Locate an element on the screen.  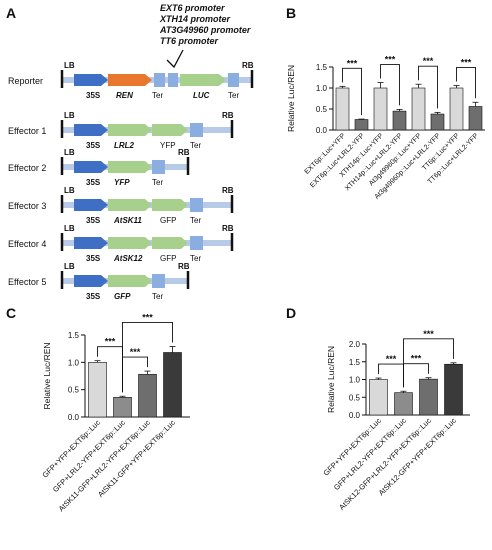
promoter-slot-box is located at coordinates (173, 80).